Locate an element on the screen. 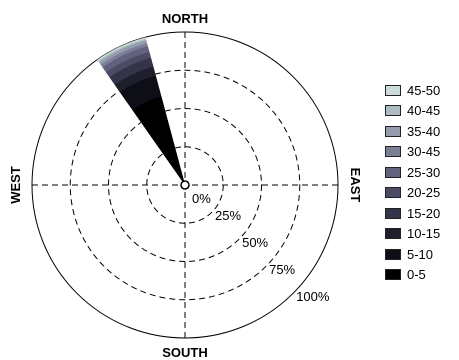 The height and width of the screenshot is (360, 459). legend-label: 20-25 is located at coordinates (424, 193).